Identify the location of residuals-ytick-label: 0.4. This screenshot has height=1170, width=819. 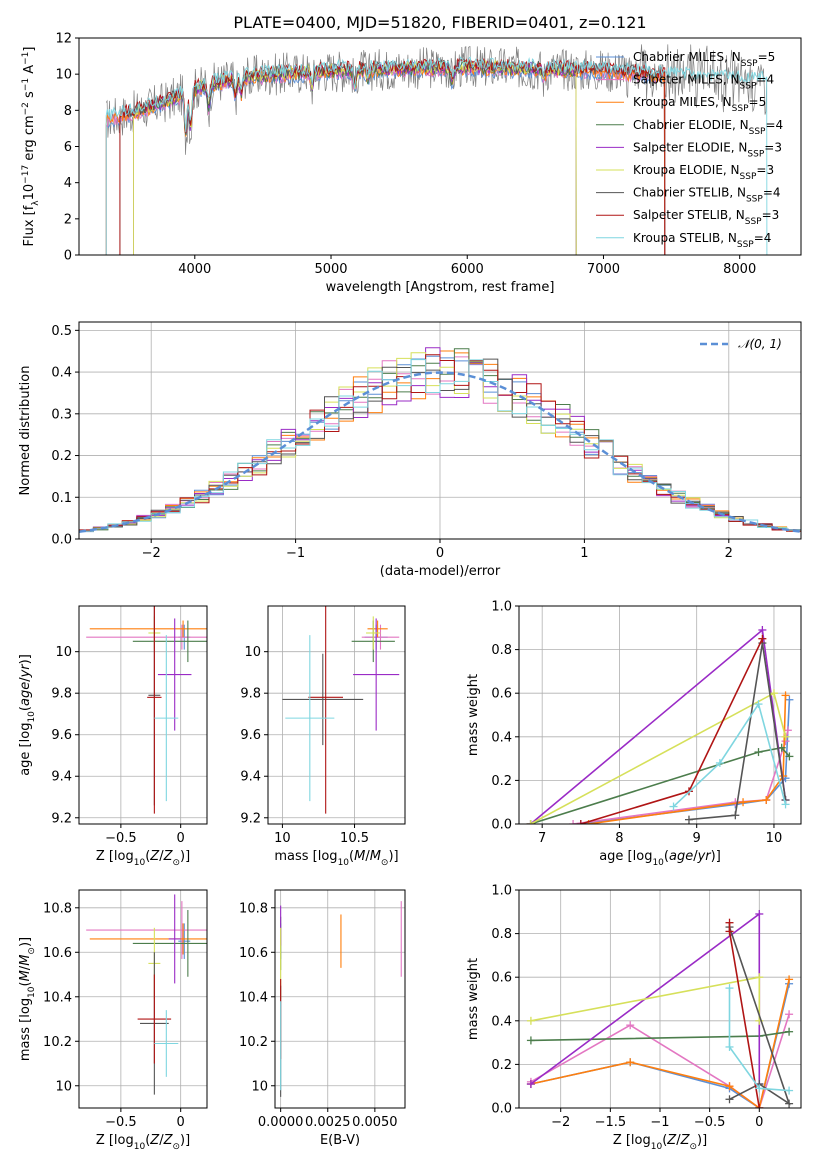
(61, 373).